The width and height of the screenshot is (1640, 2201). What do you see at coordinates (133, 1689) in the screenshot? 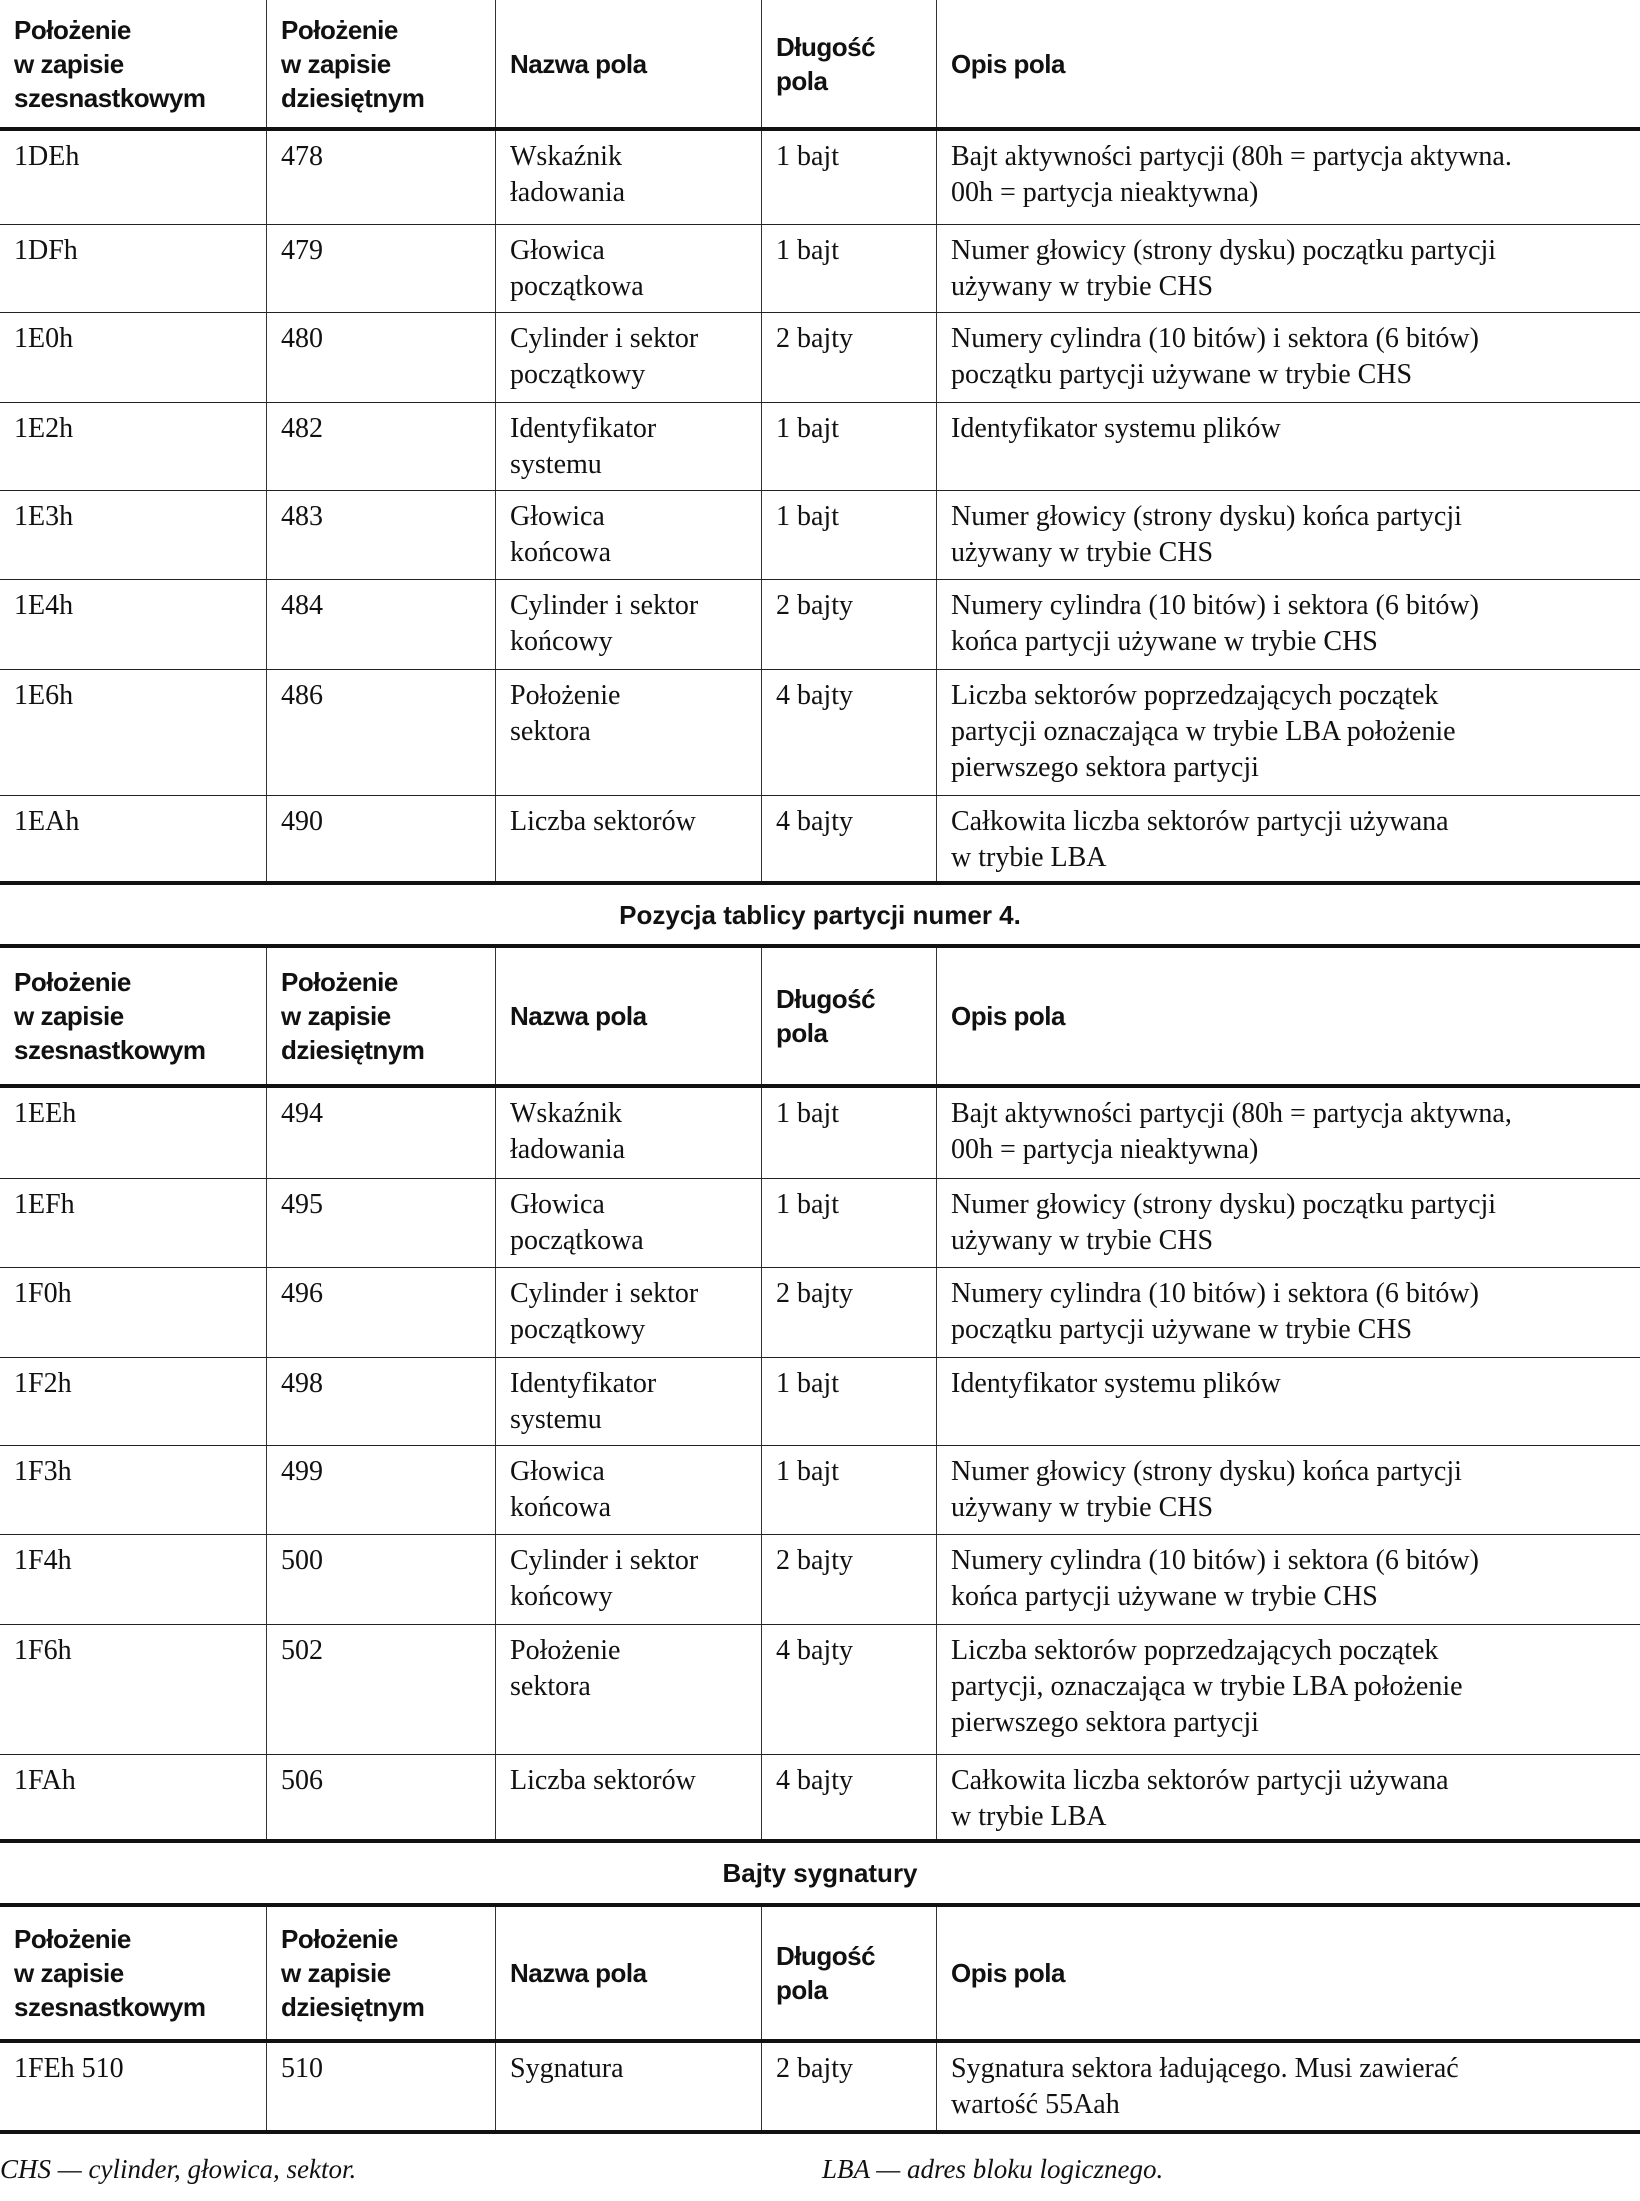
I see `cell-hex-offset: 1F6h` at bounding box center [133, 1689].